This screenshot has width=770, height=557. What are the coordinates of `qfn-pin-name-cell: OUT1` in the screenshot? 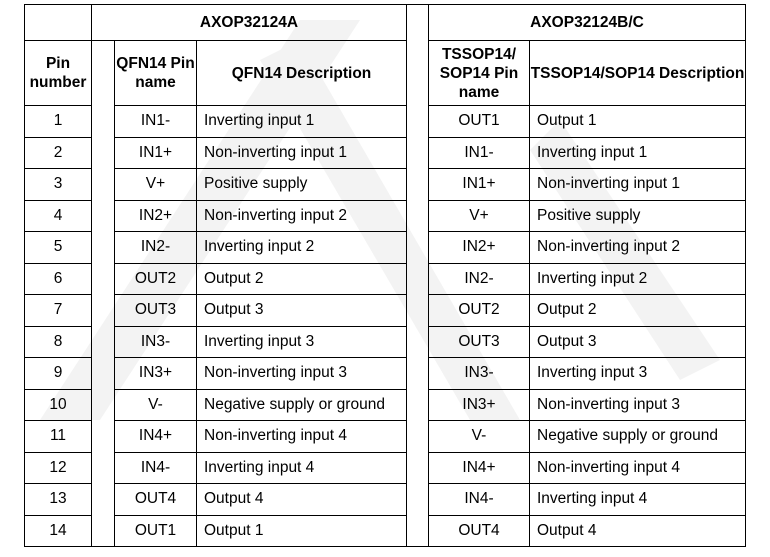 It's located at (155, 530).